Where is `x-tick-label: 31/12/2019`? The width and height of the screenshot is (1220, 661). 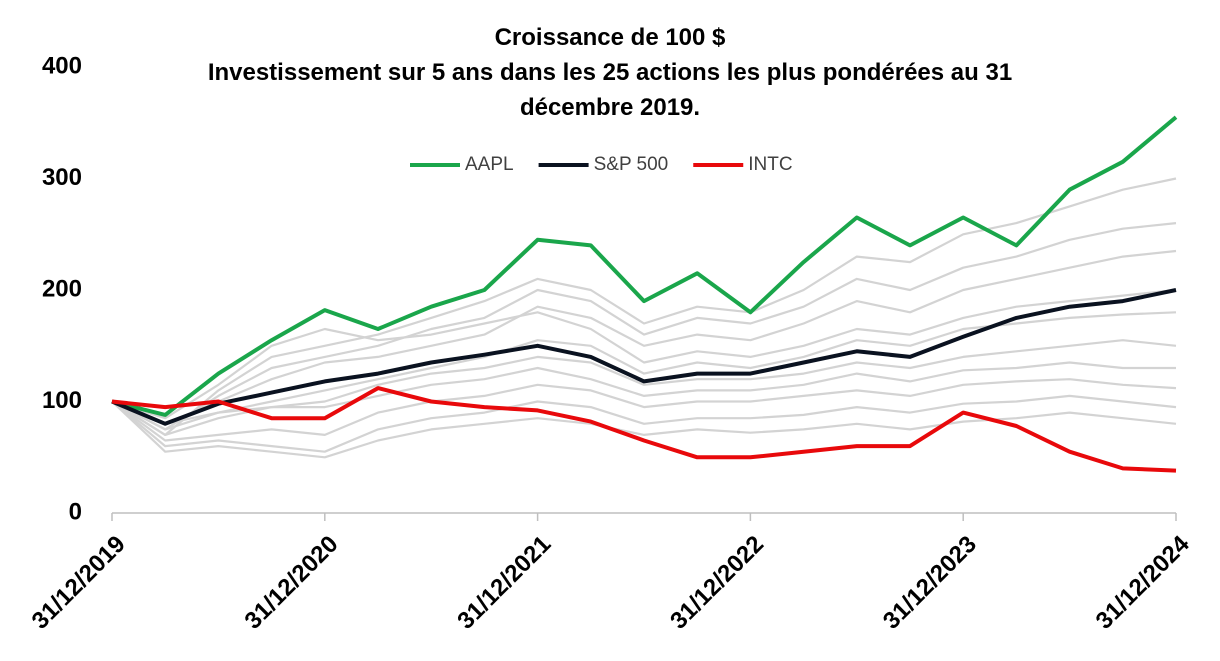 x-tick-label: 31/12/2019 is located at coordinates (79, 583).